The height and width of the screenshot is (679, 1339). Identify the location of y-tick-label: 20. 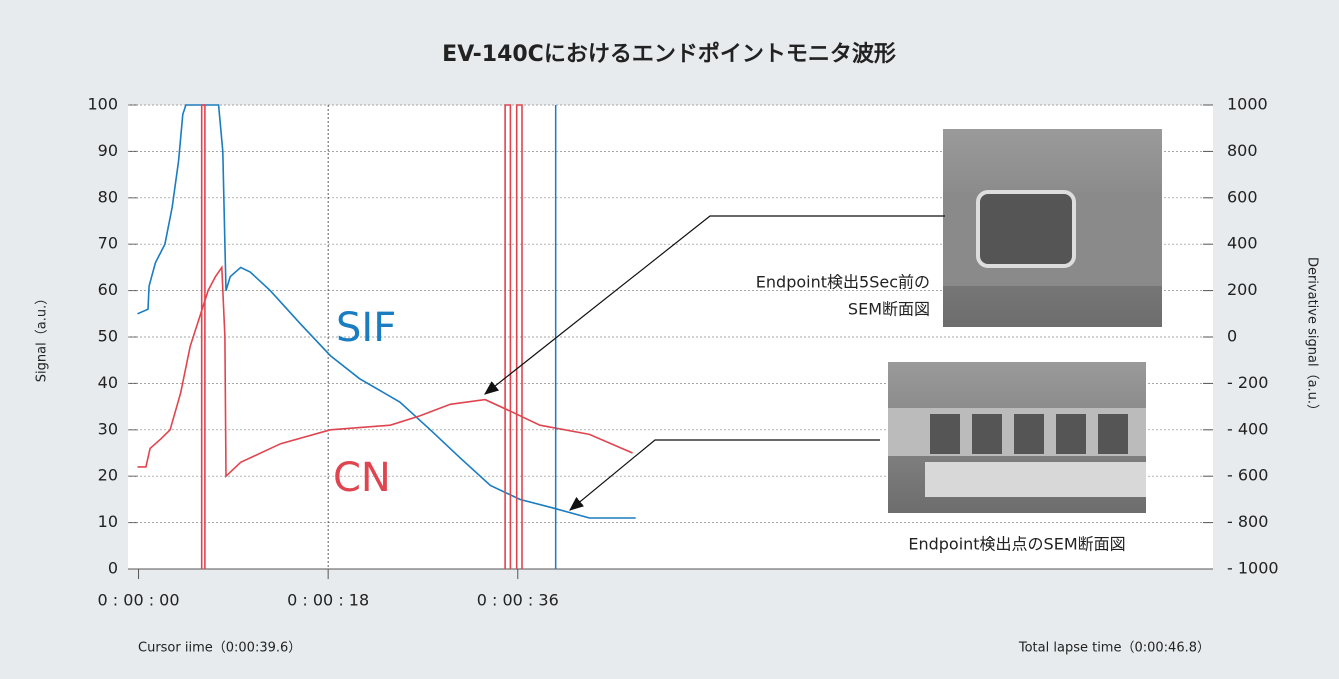
(108, 475).